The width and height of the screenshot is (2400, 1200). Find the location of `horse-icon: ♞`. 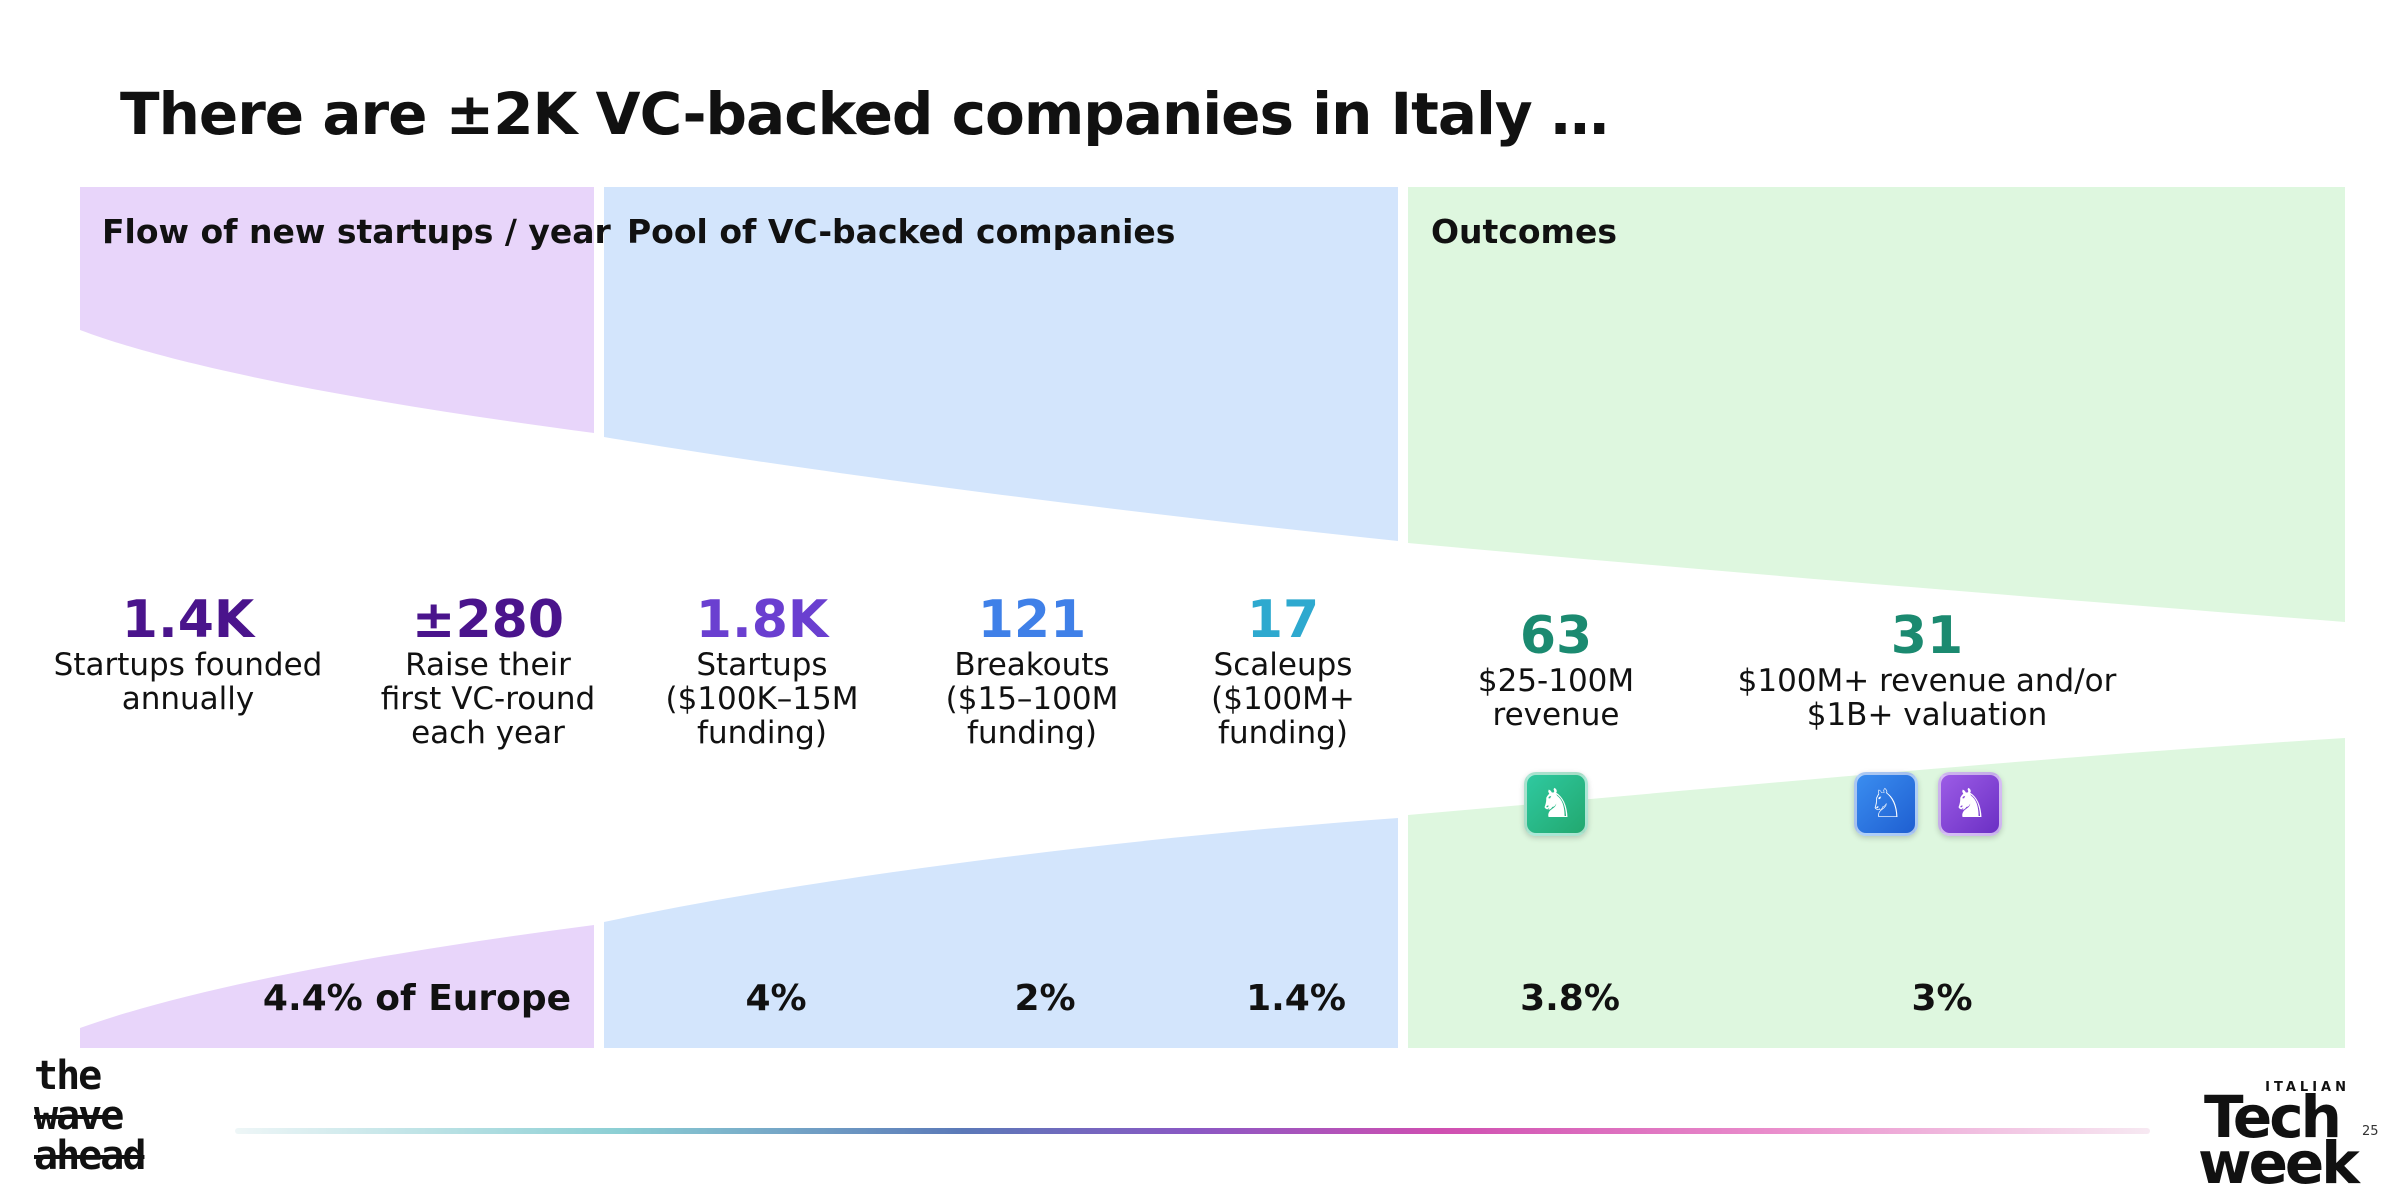

horse-icon: ♞ is located at coordinates (1556, 804).